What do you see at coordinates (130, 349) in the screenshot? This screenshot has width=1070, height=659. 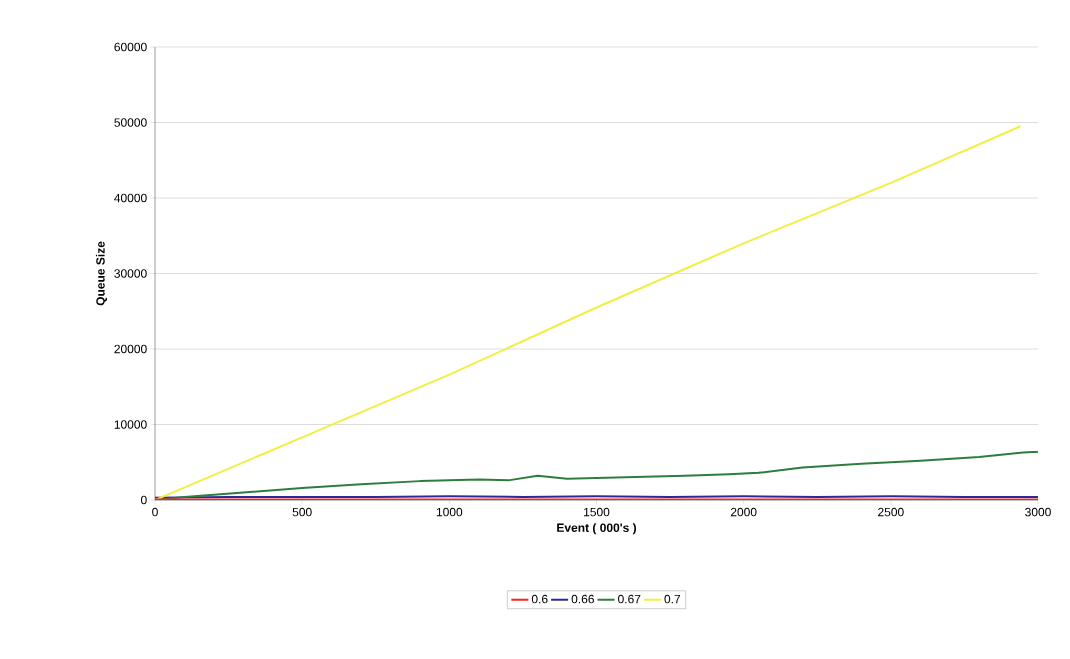 I see `y-tick-label: 20000` at bounding box center [130, 349].